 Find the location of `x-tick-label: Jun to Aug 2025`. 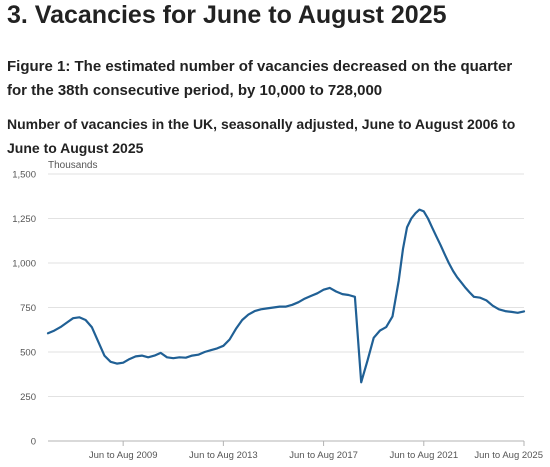

x-tick-label: Jun to Aug 2025 is located at coordinates (508, 455).